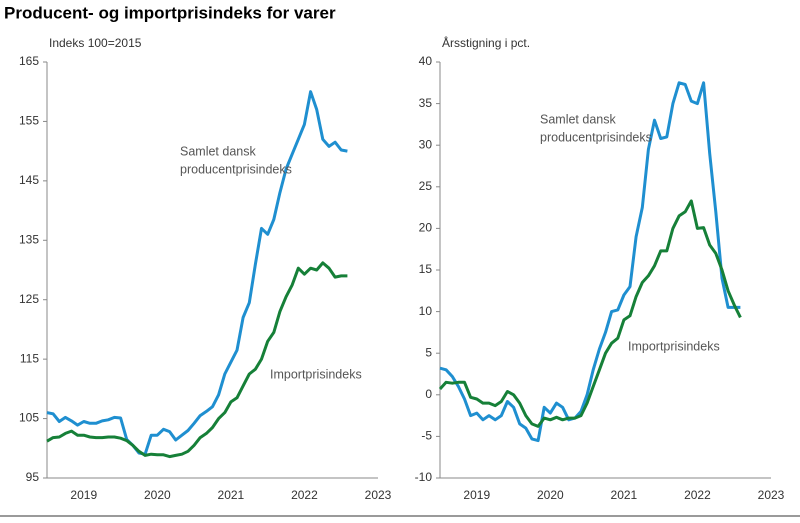 The width and height of the screenshot is (800, 523). What do you see at coordinates (33, 477) in the screenshot?
I see `y-tick-label: 95` at bounding box center [33, 477].